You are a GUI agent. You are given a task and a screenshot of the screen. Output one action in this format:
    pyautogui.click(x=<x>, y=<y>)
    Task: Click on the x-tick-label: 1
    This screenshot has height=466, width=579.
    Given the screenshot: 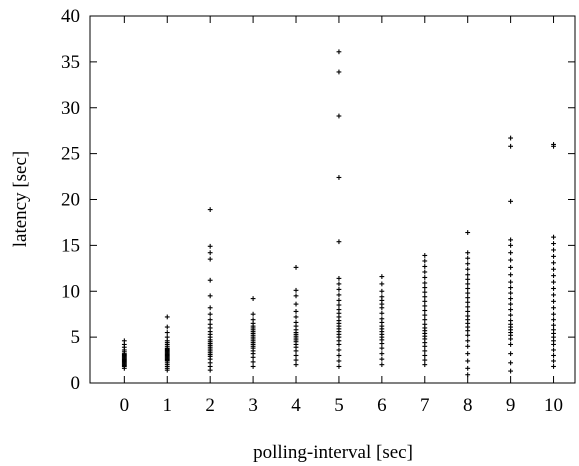 What is the action you would take?
    pyautogui.click(x=168, y=405)
    